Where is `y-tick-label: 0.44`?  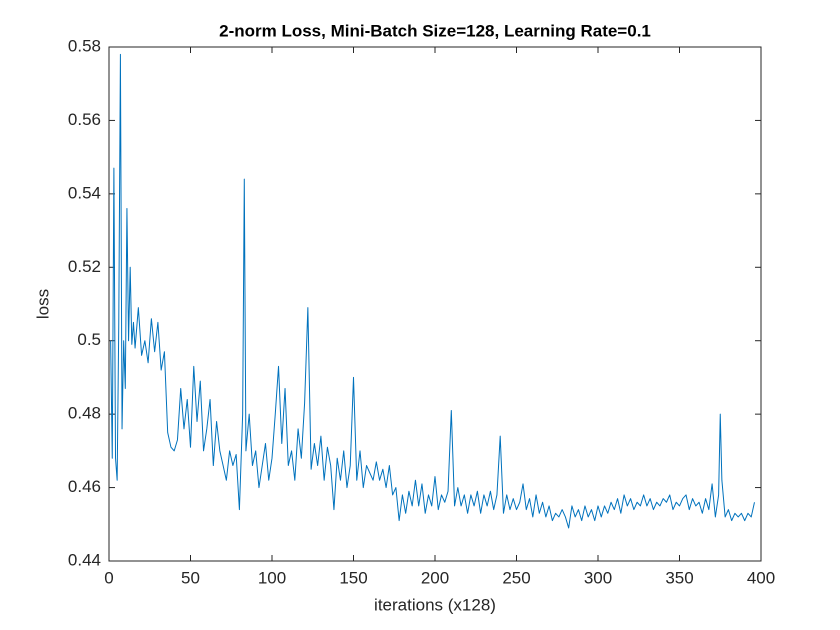
y-tick-label: 0.44 is located at coordinates (84, 559).